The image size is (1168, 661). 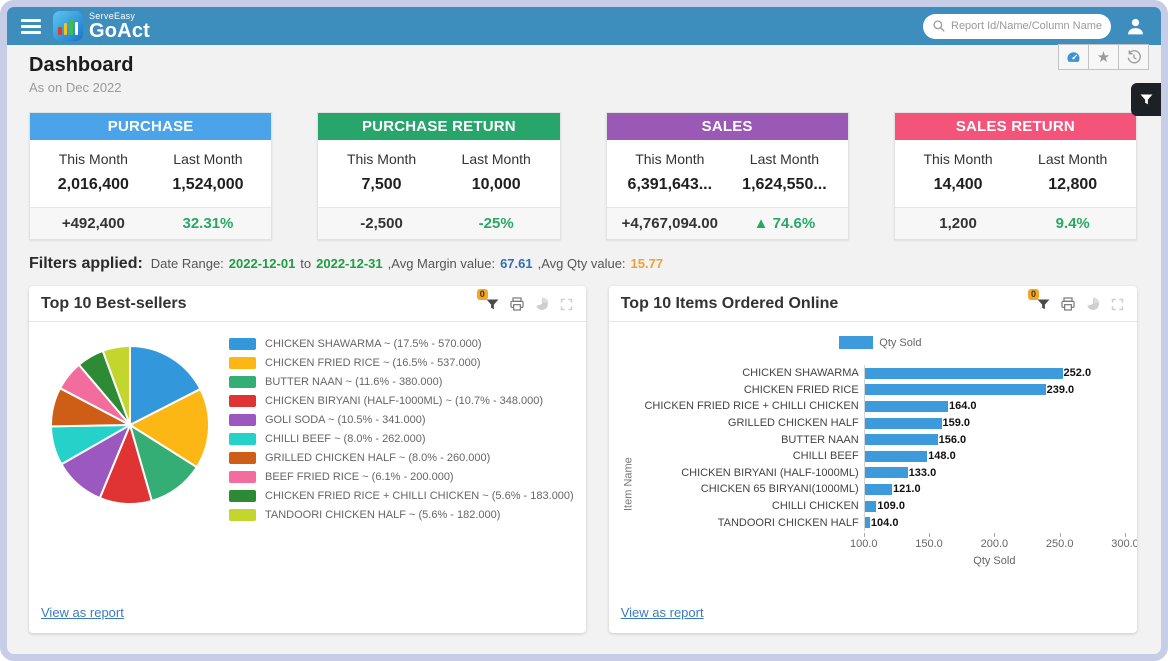 I want to click on pie-legend-item: GOLI SODA ~ (10.5% - 341.000), so click(x=401, y=420).